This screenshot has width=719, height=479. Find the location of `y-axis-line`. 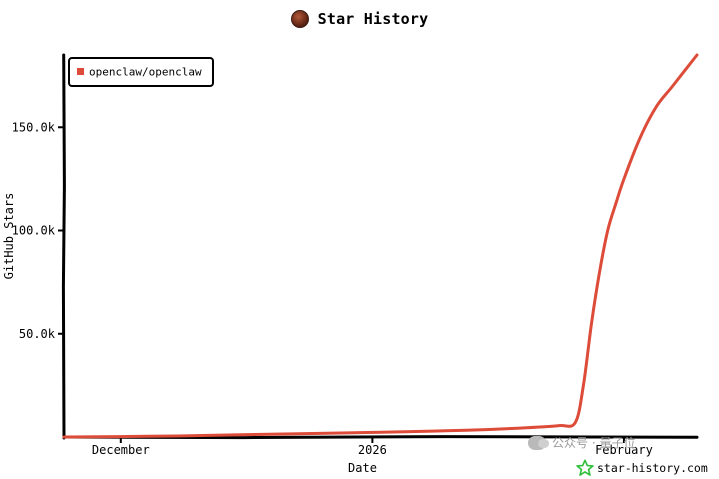

y-axis-line is located at coordinates (63, 246).